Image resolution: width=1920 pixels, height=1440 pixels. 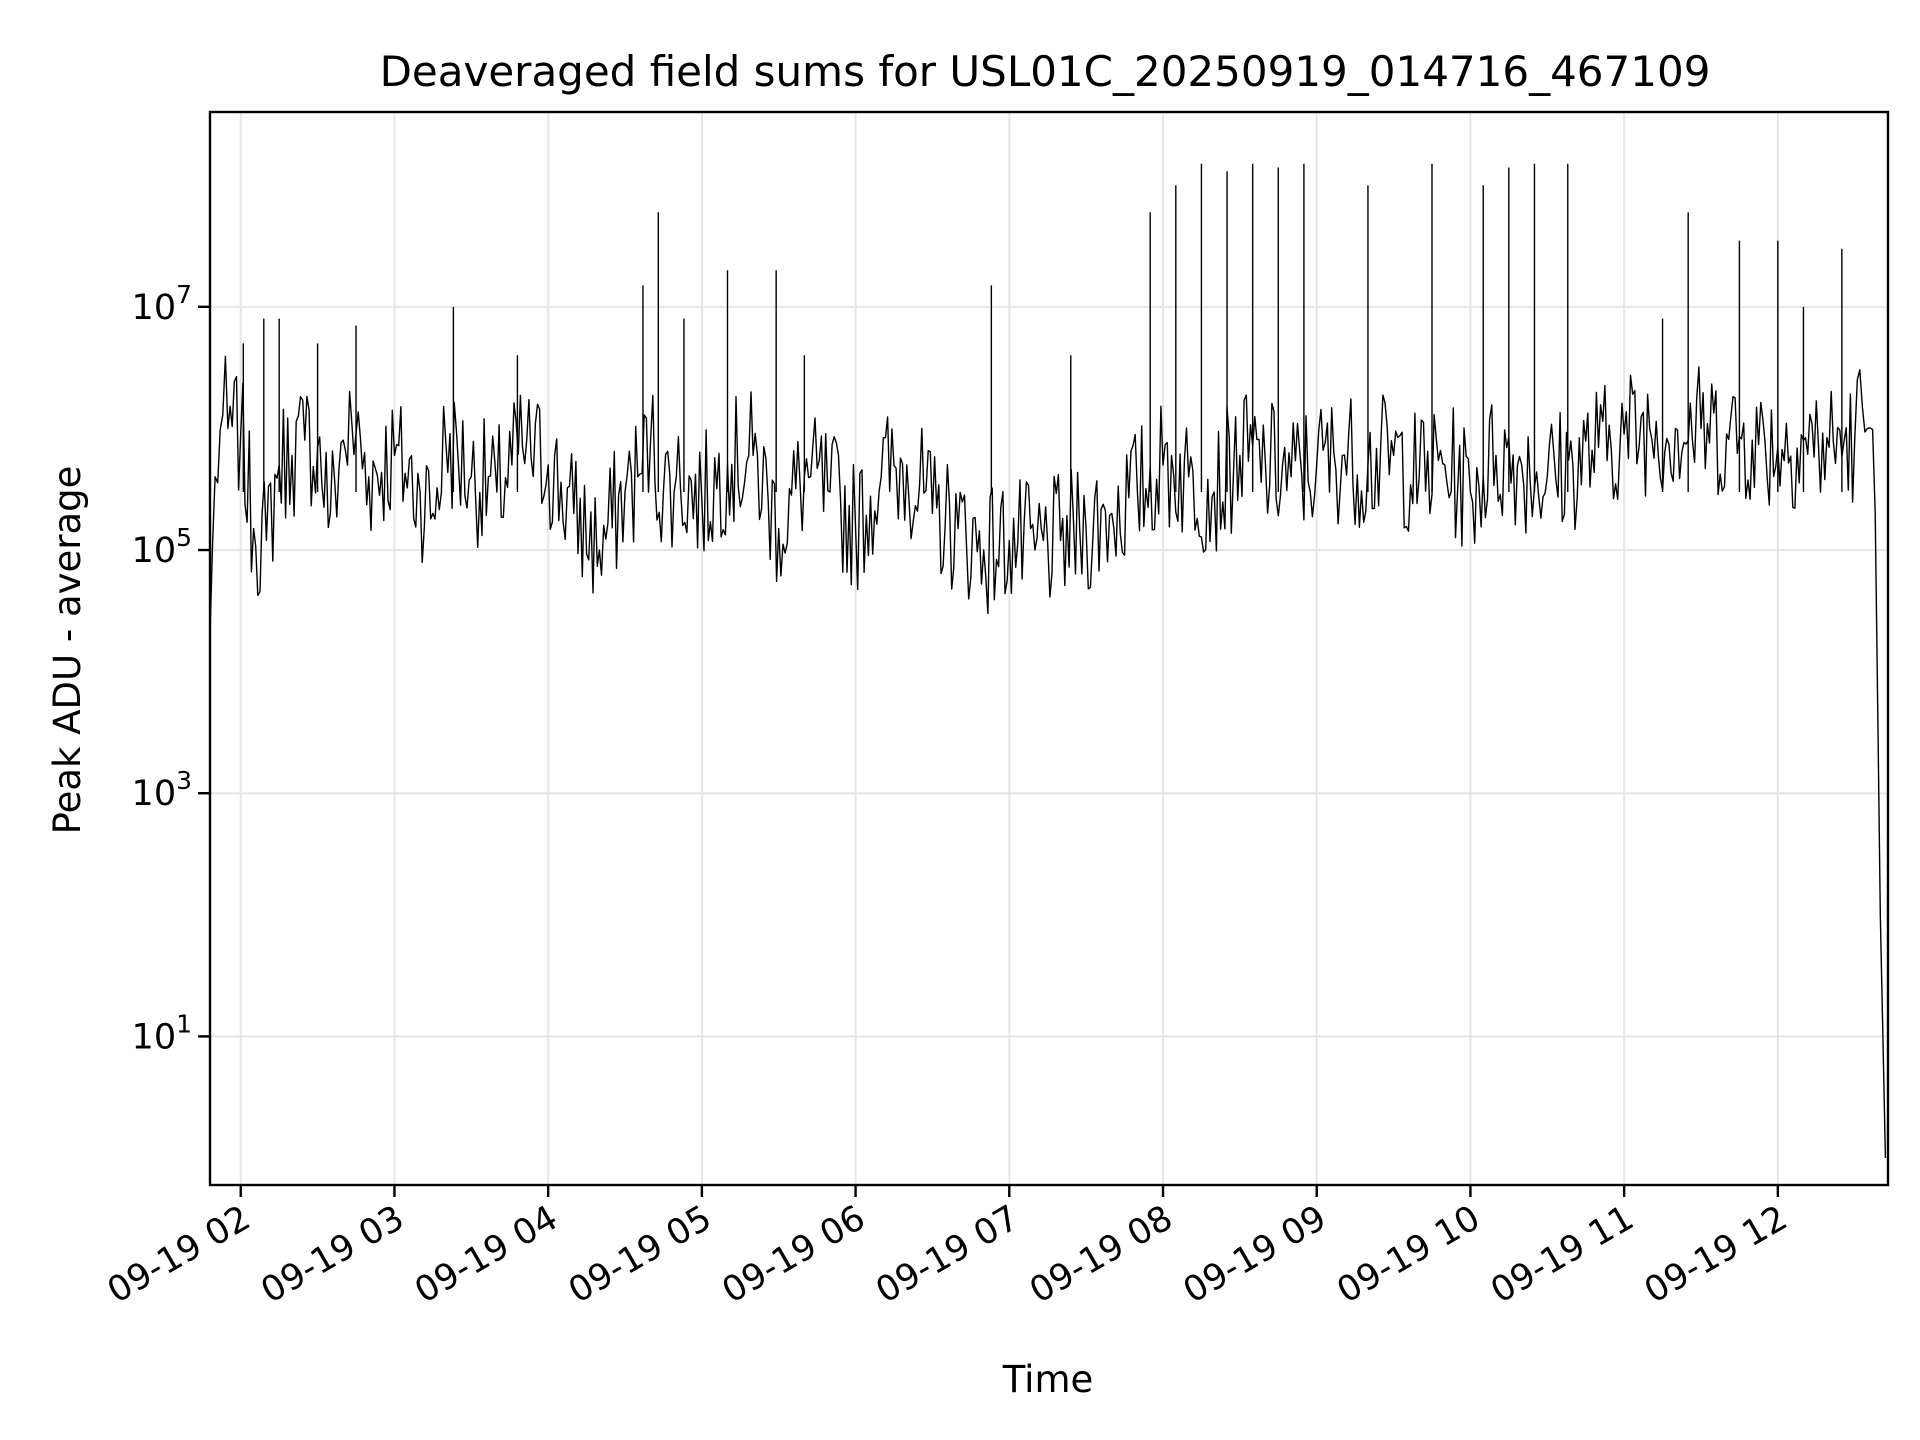 What do you see at coordinates (171, 668) in the screenshot?
I see `y-axis-ticks: 10¹ 10³ 10⁵ 10⁷` at bounding box center [171, 668].